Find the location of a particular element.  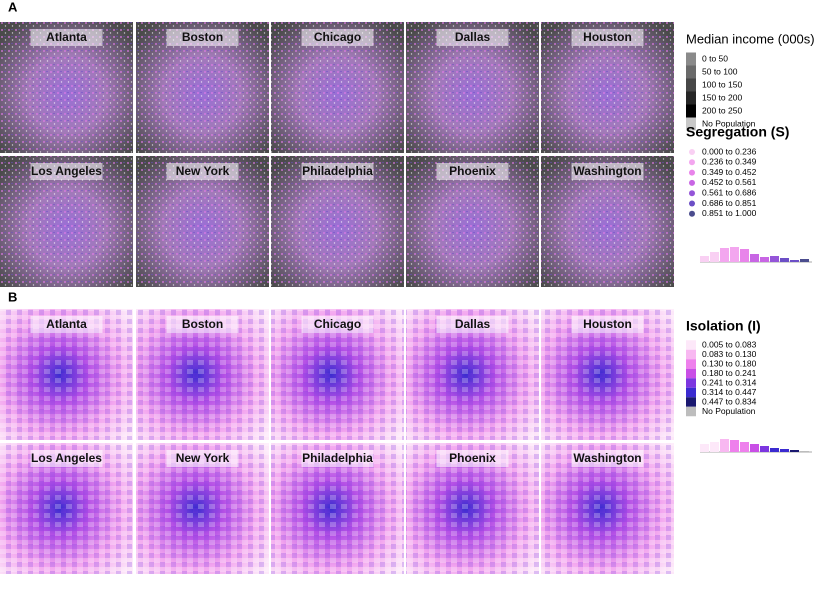

city-label: Houston is located at coordinates (607, 324).